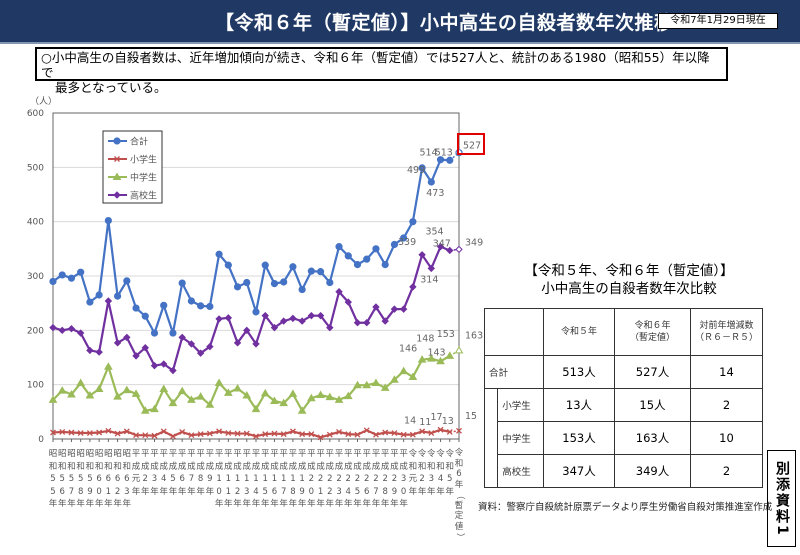 Image resolution: width=800 pixels, height=555 pixels. What do you see at coordinates (416, 170) in the screenshot?
I see `data-label: 499` at bounding box center [416, 170].